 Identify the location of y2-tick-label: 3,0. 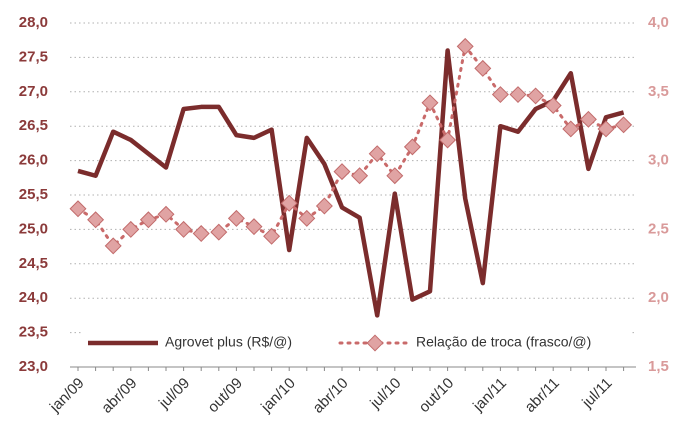
(658, 160).